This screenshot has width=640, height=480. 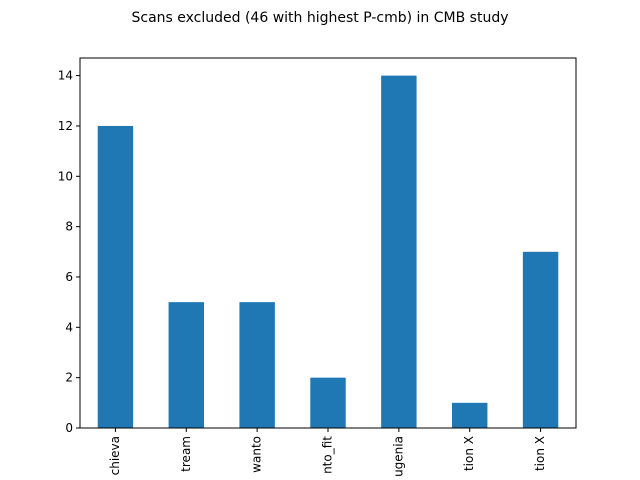 I want to click on y-tick-label-6: 12, so click(x=65, y=126).